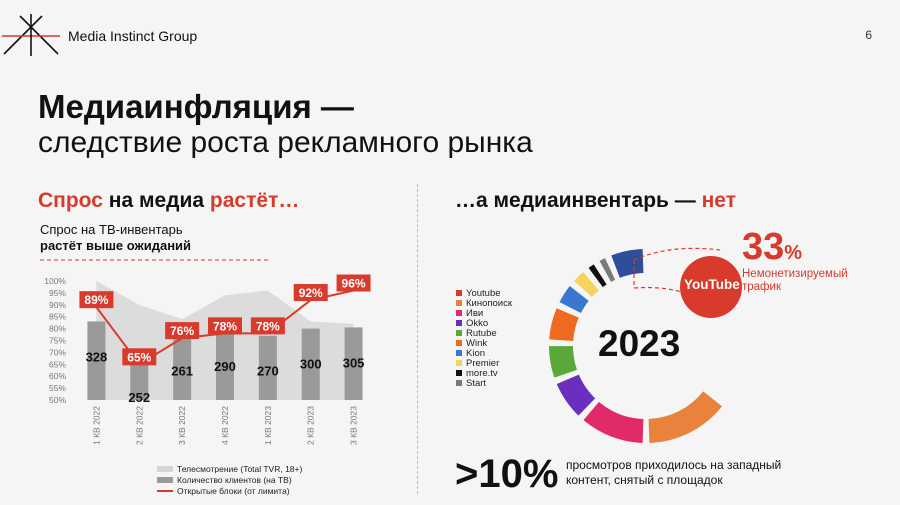 This screenshot has width=900, height=505. Describe the element at coordinates (182, 371) in the screenshot. I see `client-count-label: 261` at that location.